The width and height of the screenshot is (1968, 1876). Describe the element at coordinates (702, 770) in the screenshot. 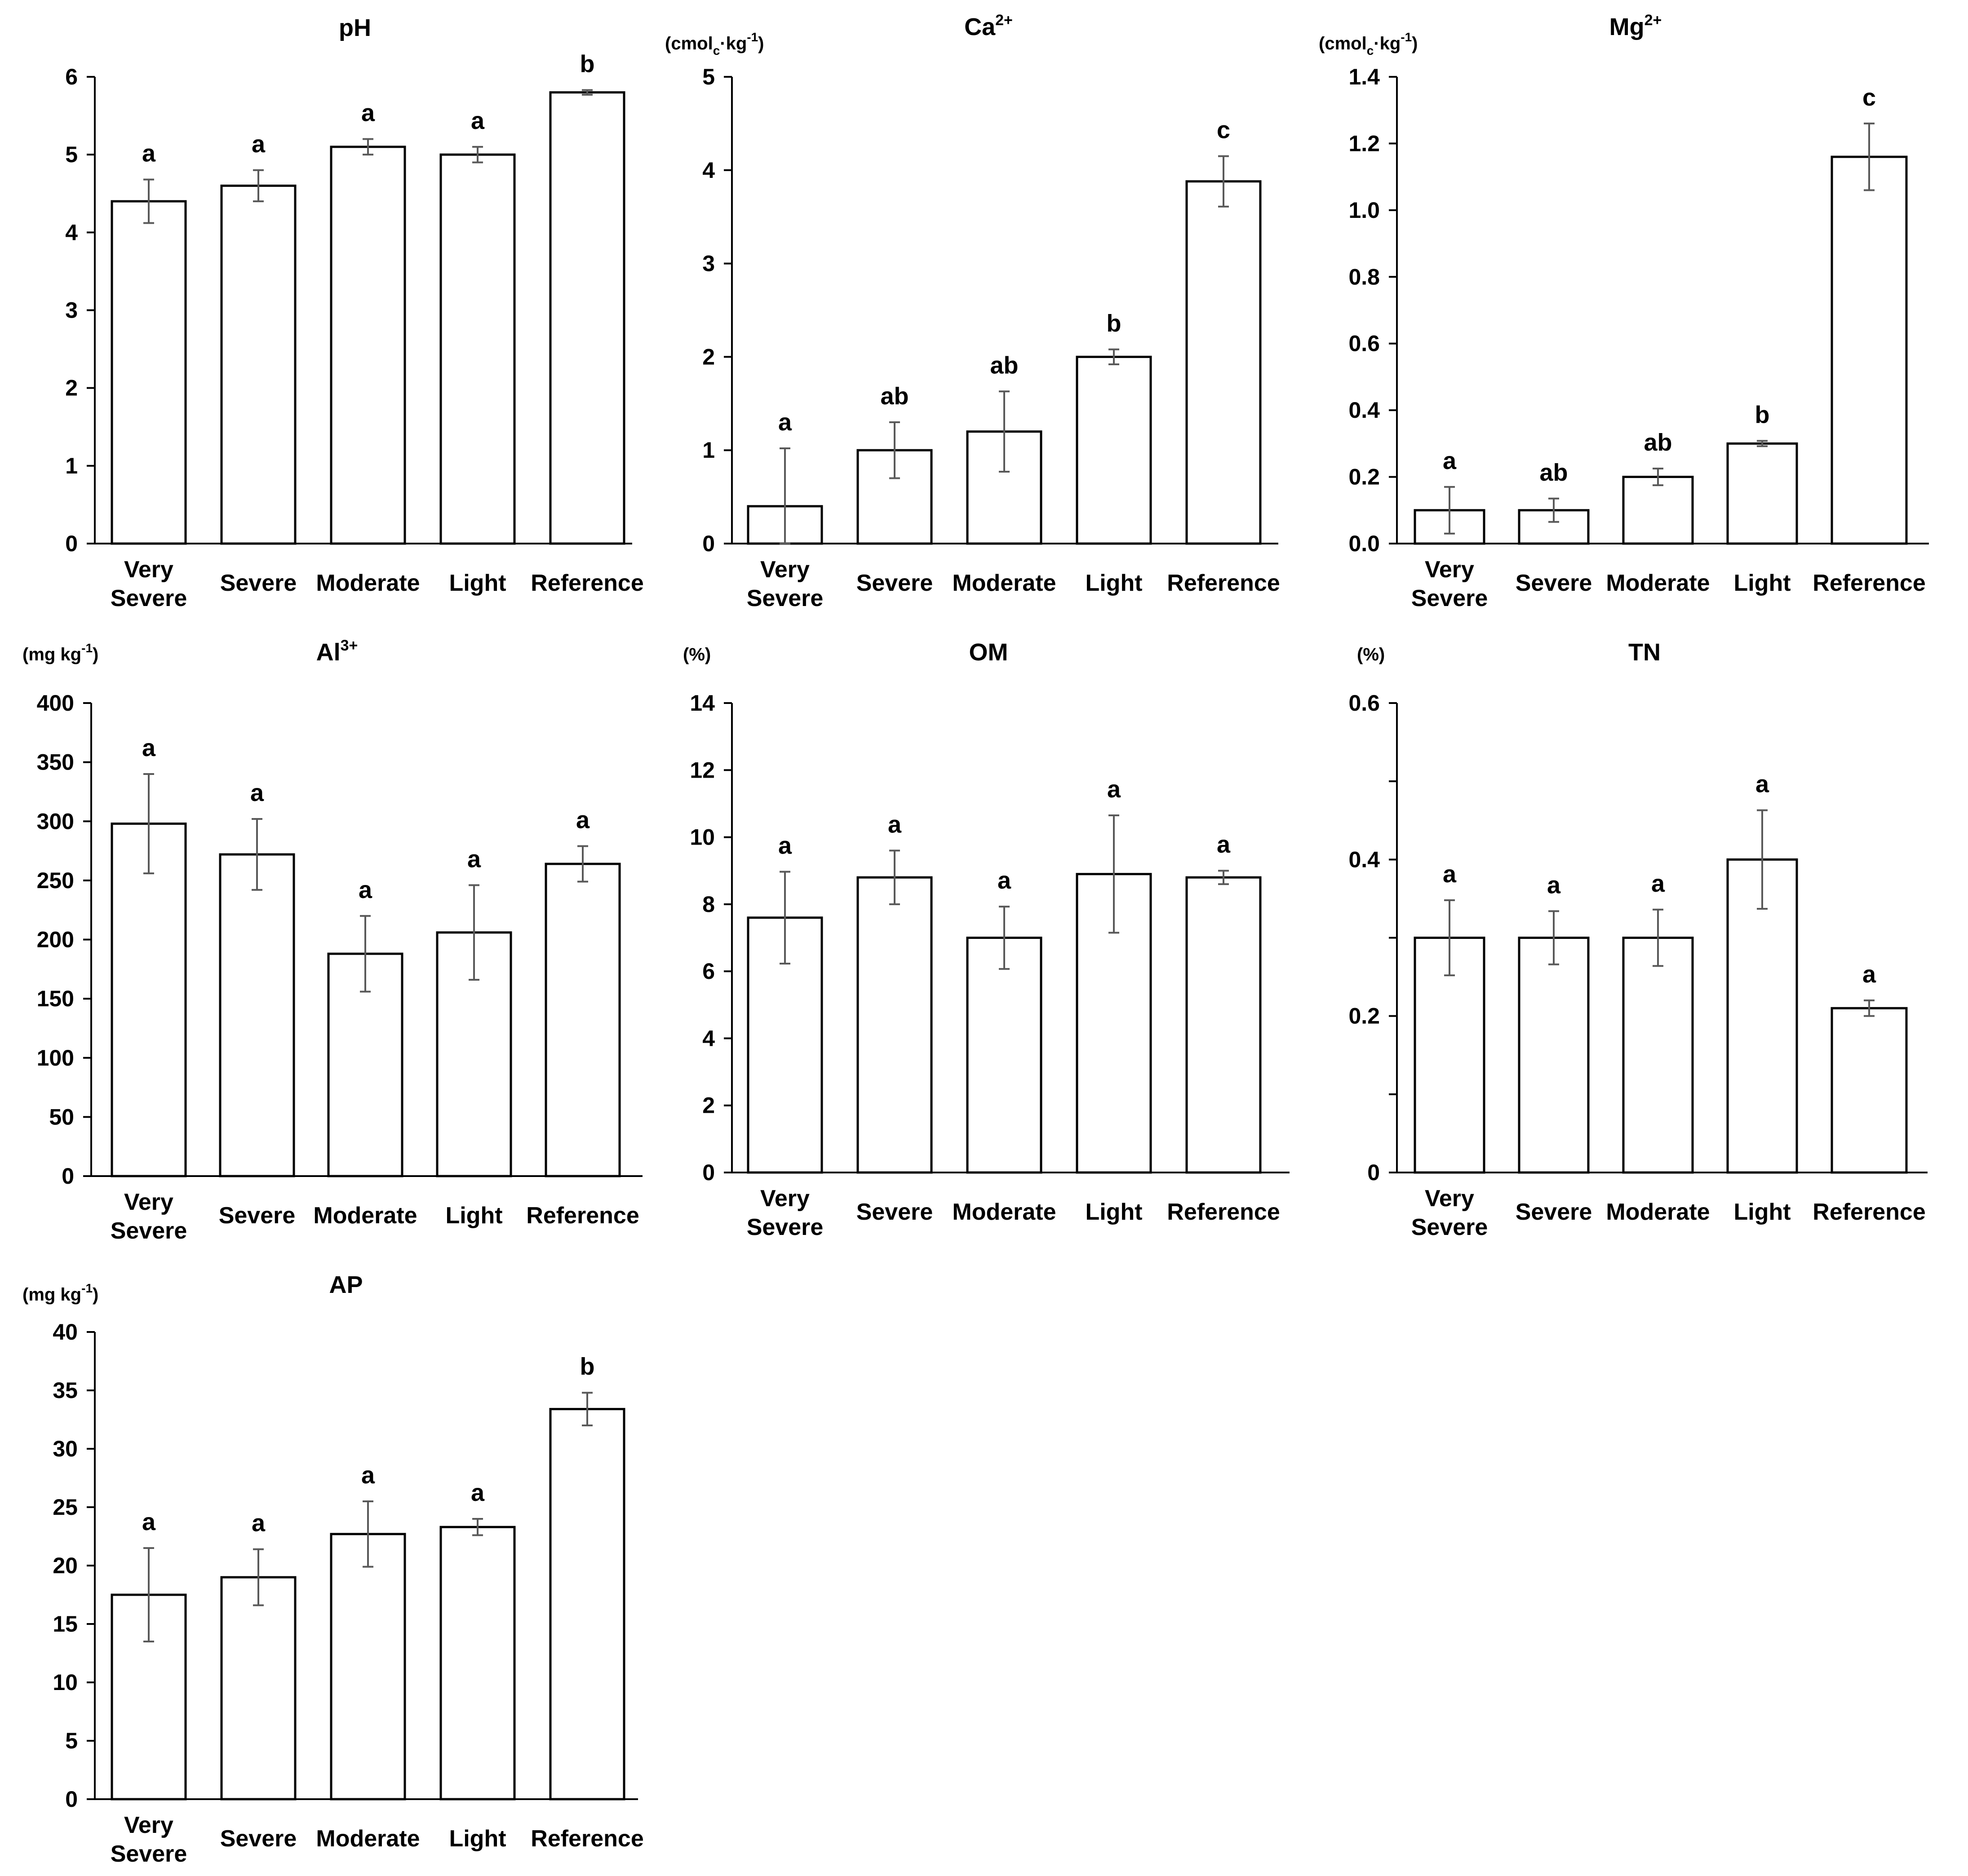

I see `y-tick-label: 12` at that location.